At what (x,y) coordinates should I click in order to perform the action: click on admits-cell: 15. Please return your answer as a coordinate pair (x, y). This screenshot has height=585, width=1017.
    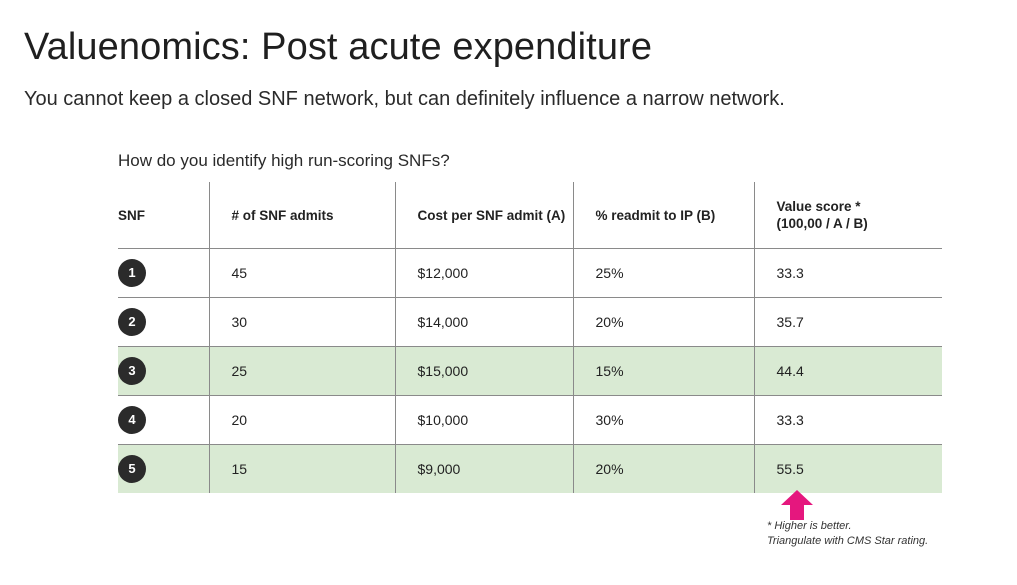
    Looking at the image, I should click on (301, 468).